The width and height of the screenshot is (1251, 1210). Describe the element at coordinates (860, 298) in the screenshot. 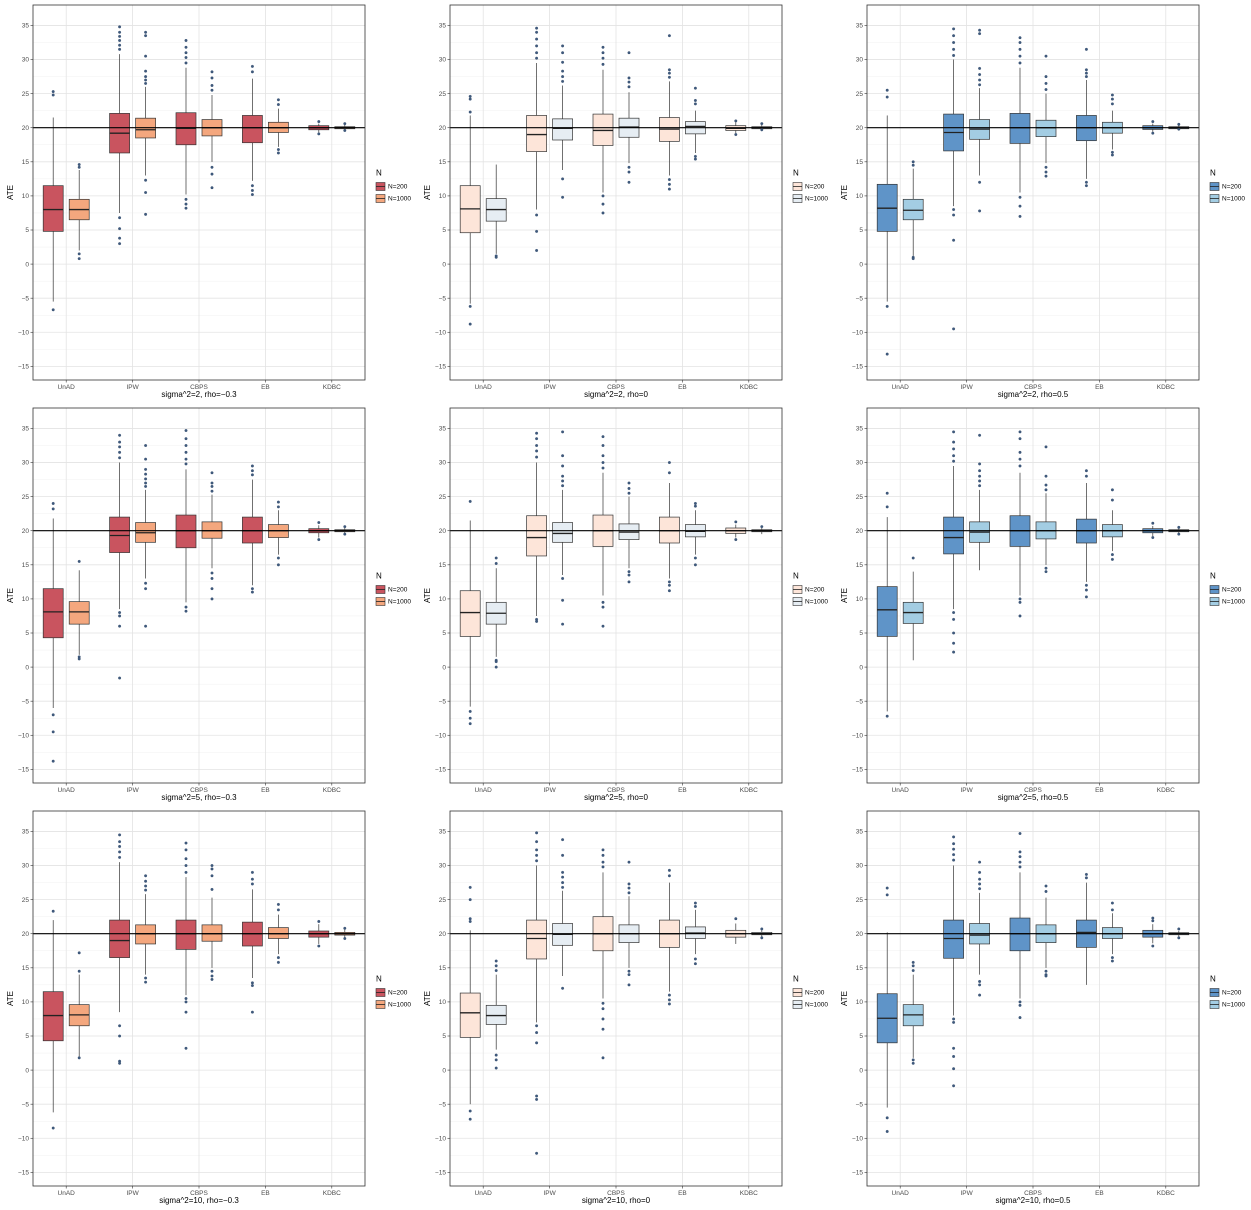

I see `y-tick-label: −5` at that location.